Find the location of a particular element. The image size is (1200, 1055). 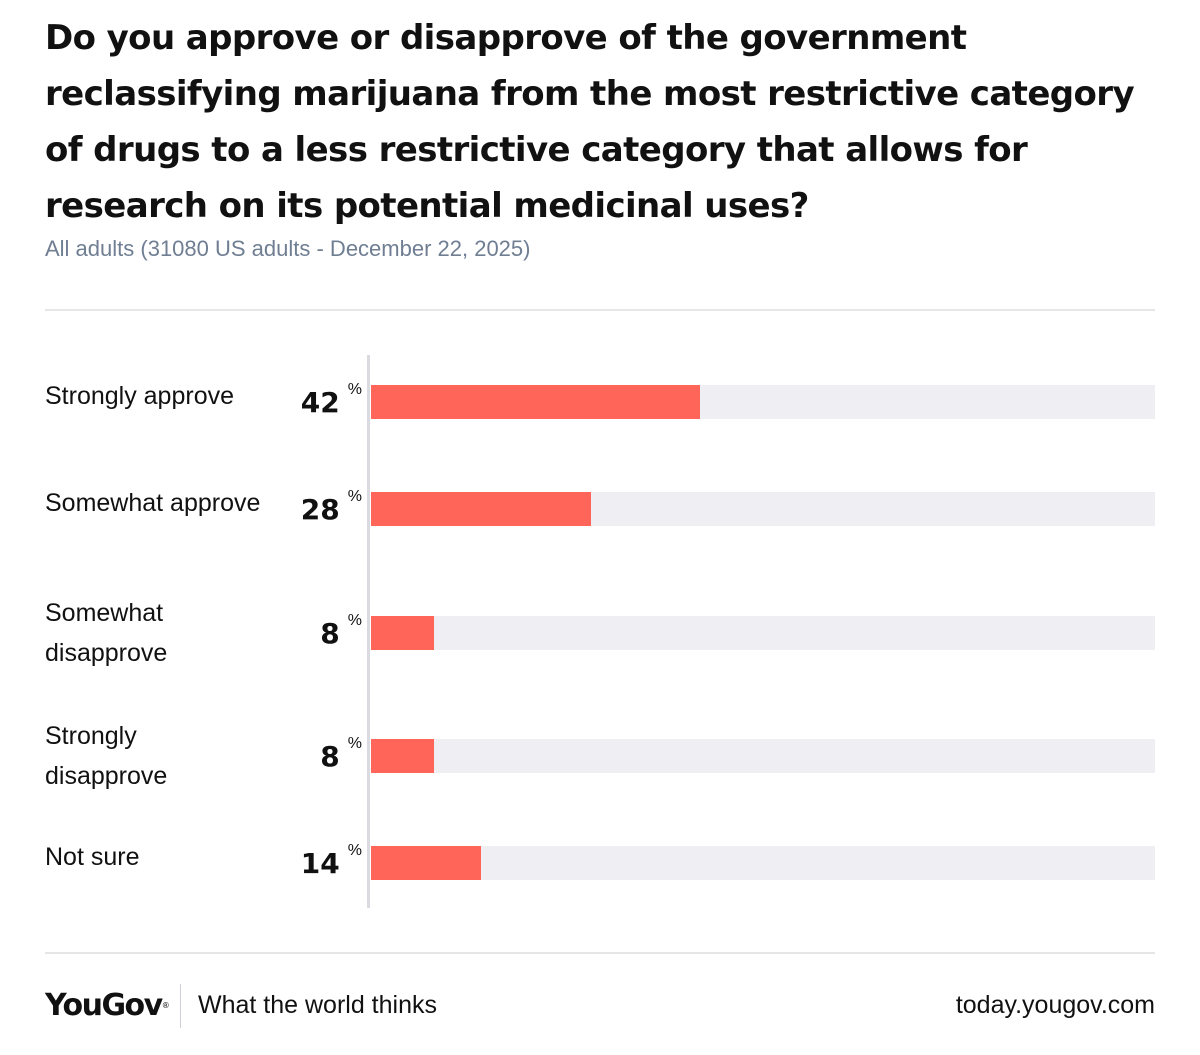

yougov-logo: YouGov® is located at coordinates (107, 1006).